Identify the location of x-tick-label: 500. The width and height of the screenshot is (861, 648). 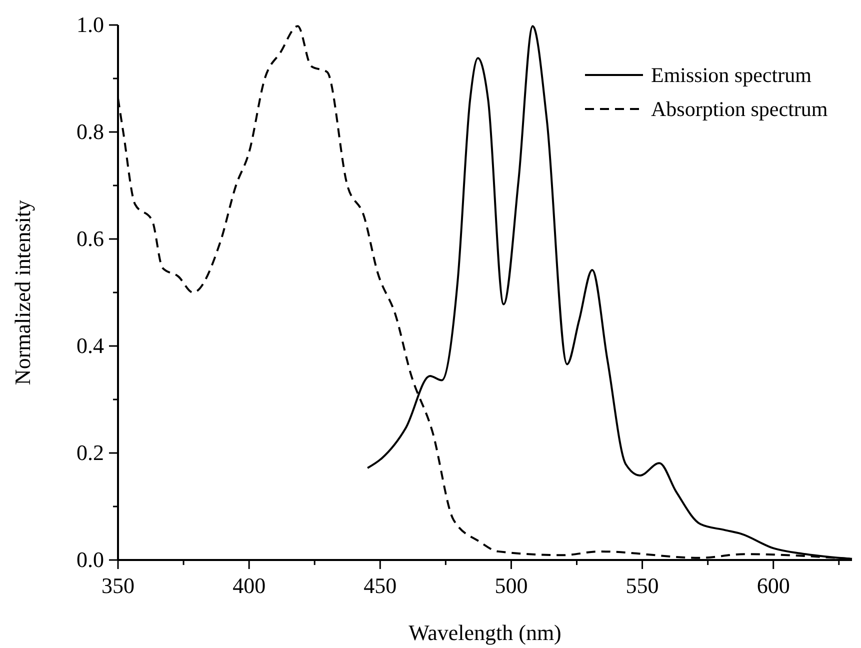
(511, 585).